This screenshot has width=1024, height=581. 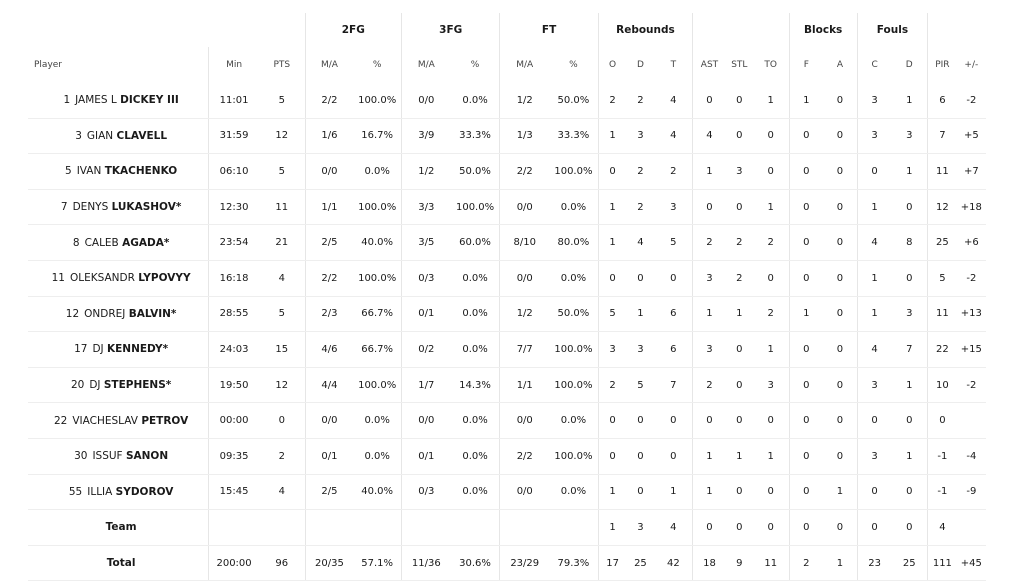 I want to click on blocks-against-cell: 1, so click(x=840, y=492).